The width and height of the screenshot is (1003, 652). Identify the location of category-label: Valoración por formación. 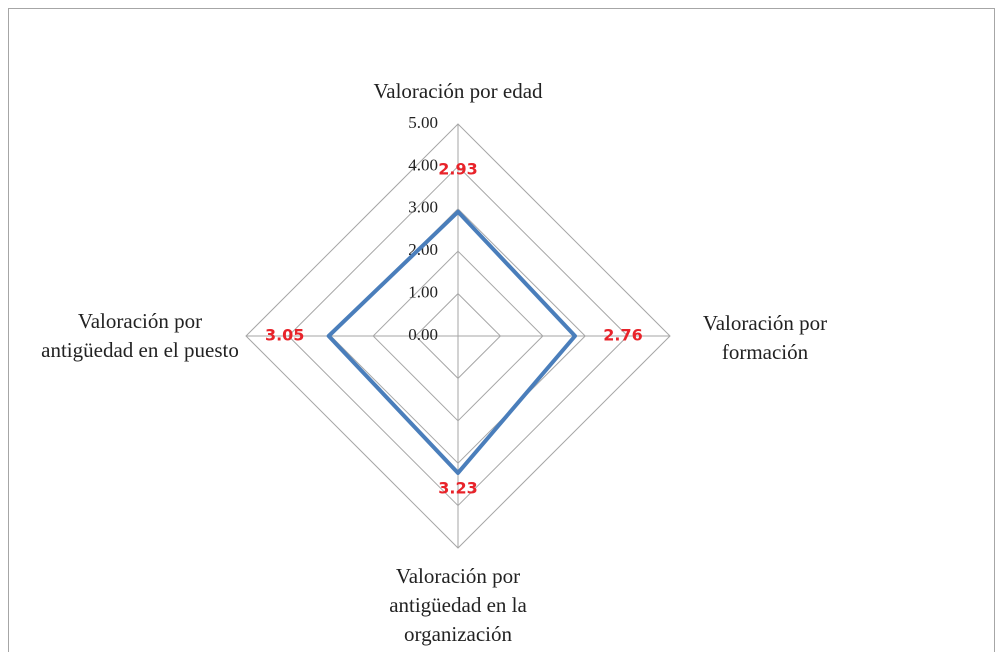
(765, 337).